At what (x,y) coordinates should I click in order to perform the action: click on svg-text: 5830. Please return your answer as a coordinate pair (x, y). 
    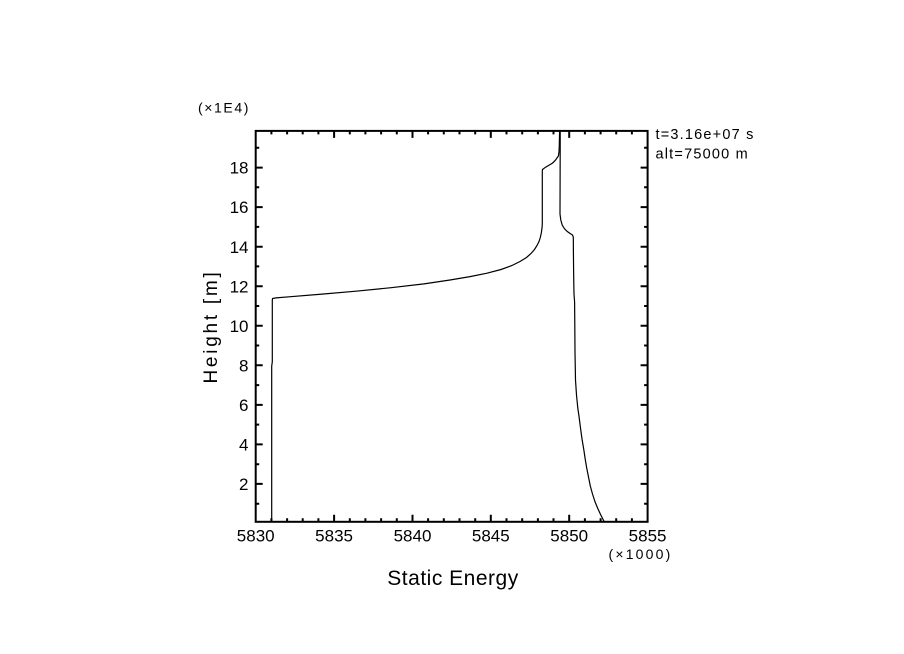
    Looking at the image, I should click on (256, 536).